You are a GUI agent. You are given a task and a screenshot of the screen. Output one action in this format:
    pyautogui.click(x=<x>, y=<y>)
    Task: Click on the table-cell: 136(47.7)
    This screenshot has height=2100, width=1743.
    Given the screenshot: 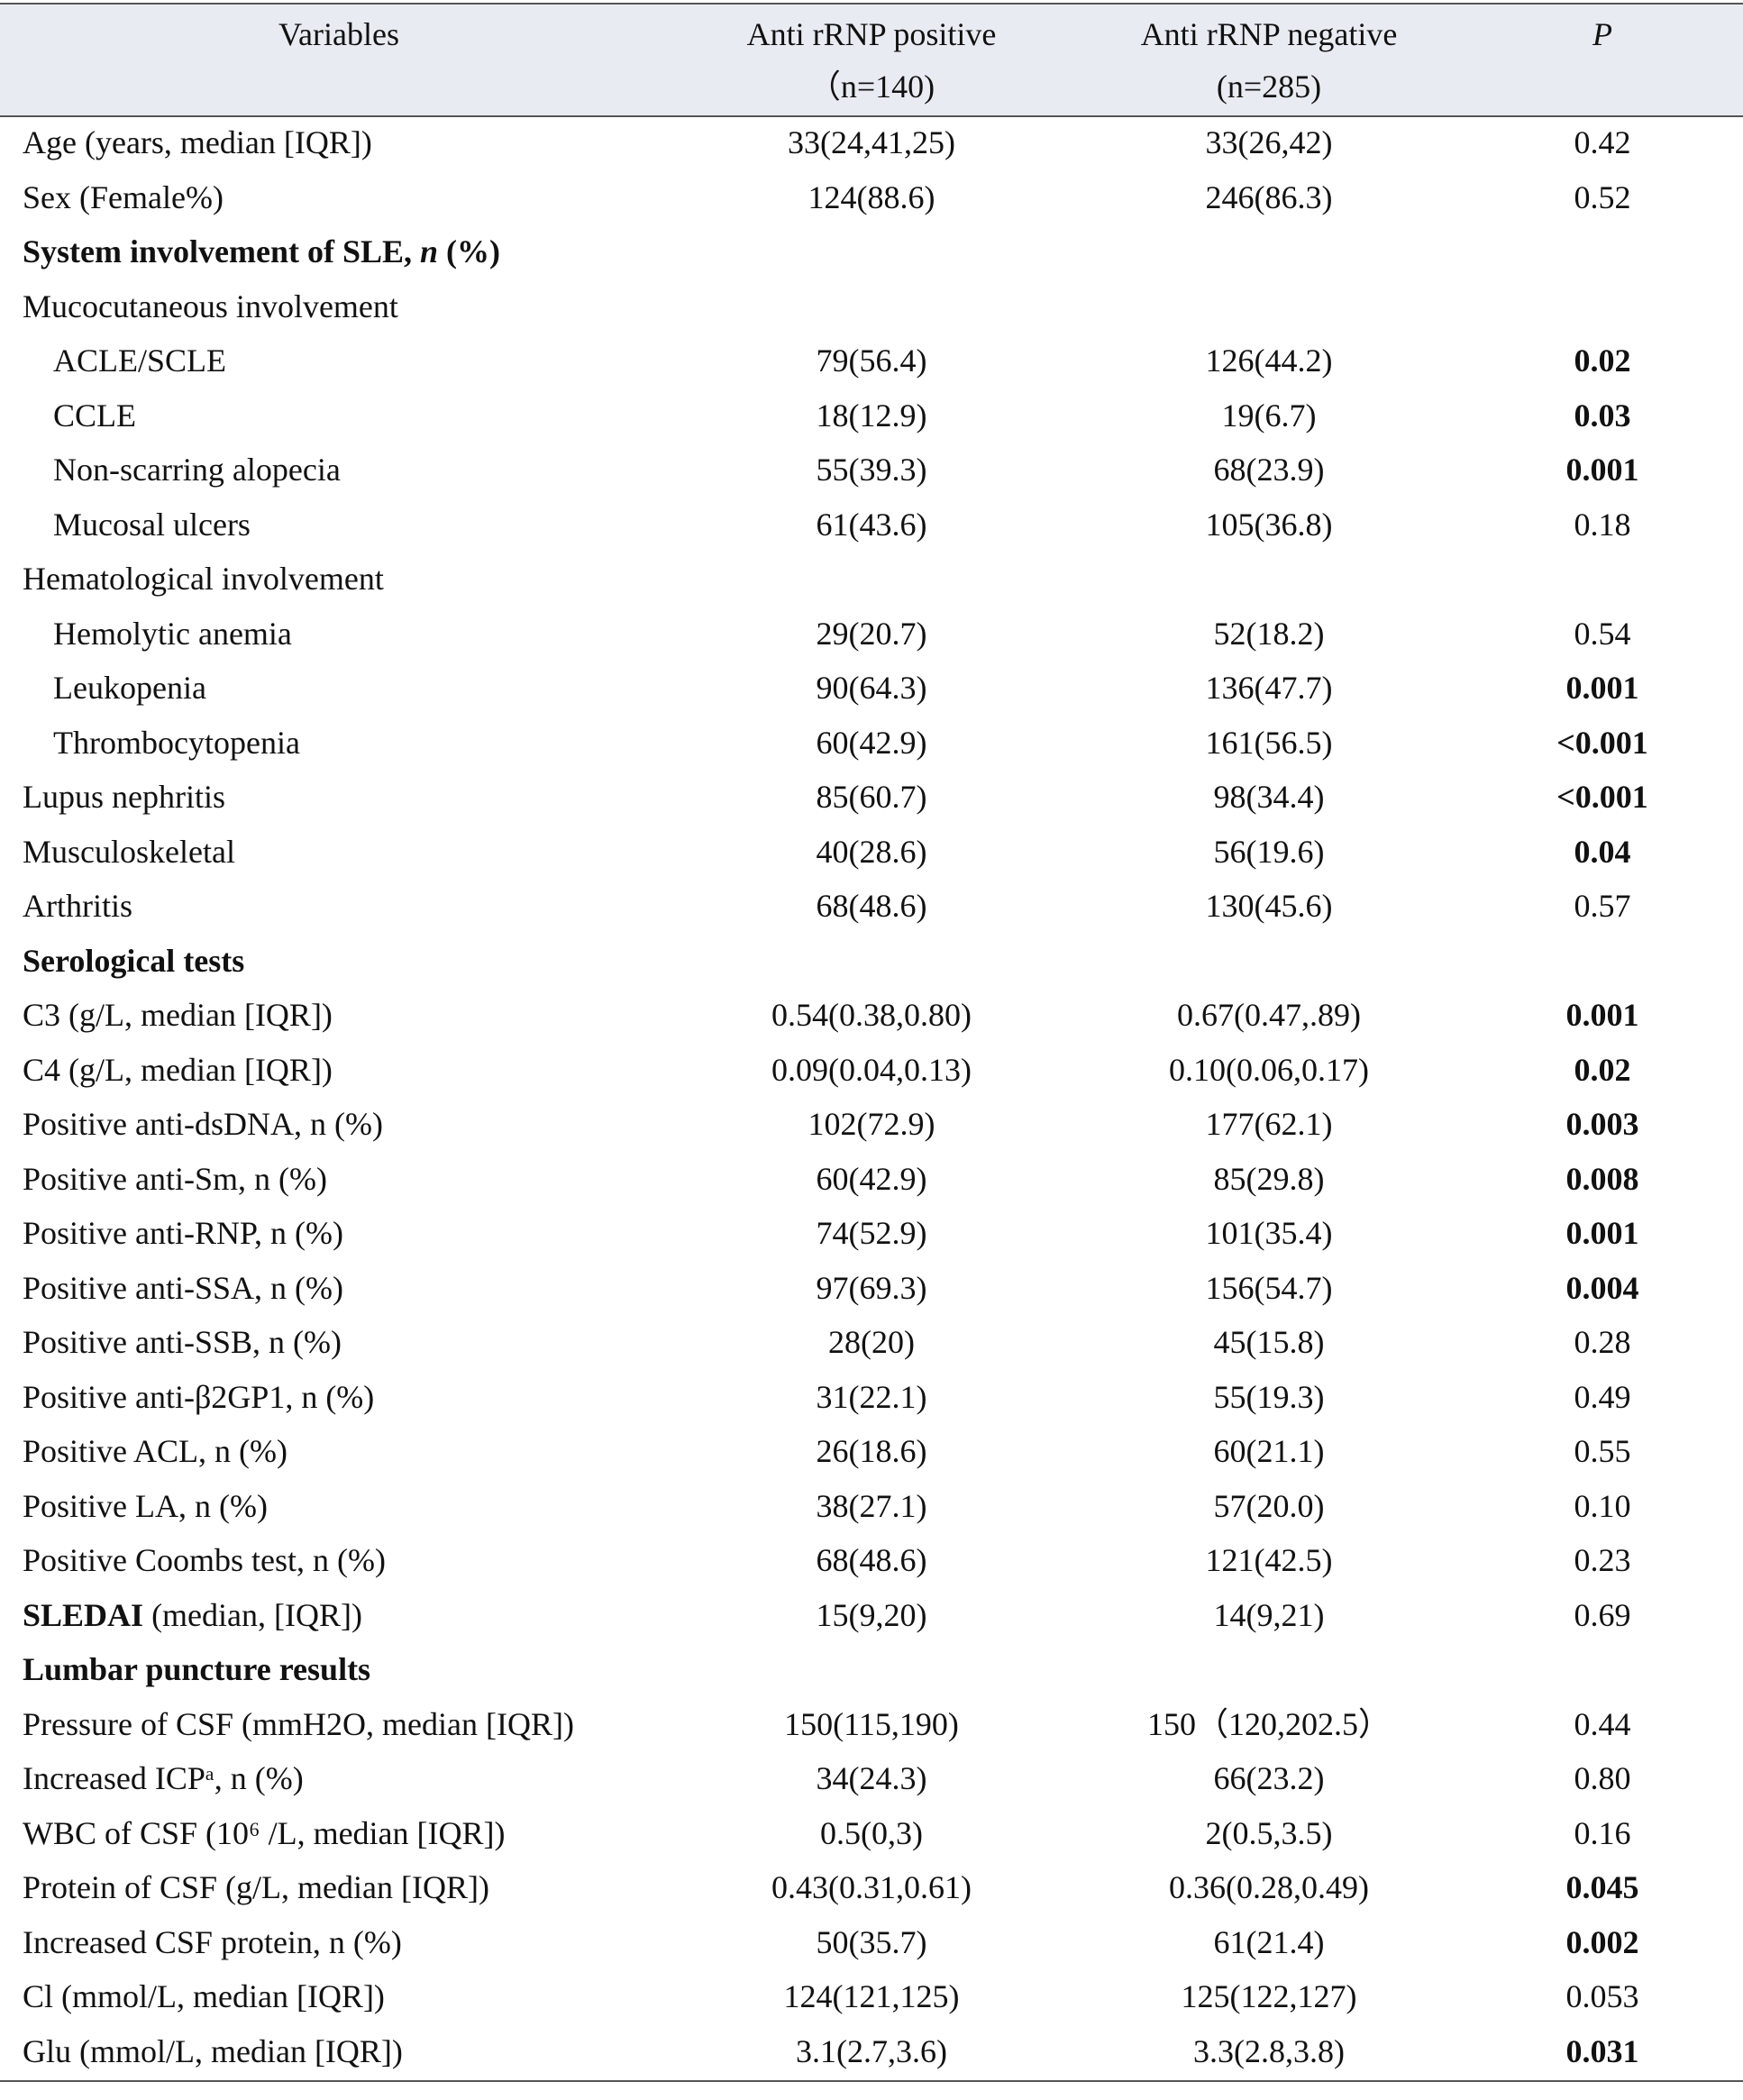 What is the action you would take?
    pyautogui.click(x=1269, y=688)
    